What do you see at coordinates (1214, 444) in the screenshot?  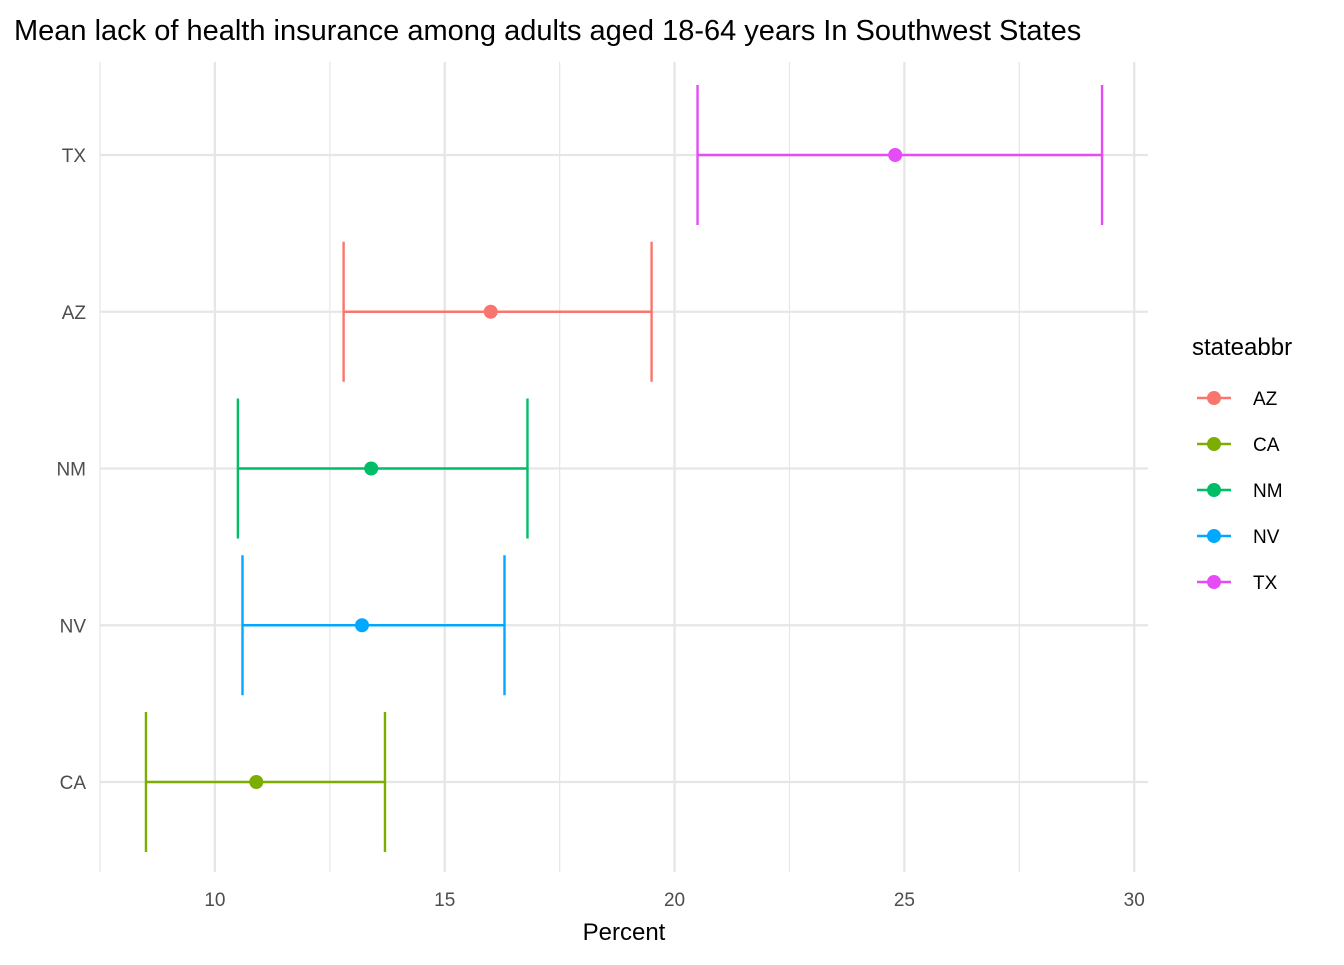 I see `legend-key-point-ca` at bounding box center [1214, 444].